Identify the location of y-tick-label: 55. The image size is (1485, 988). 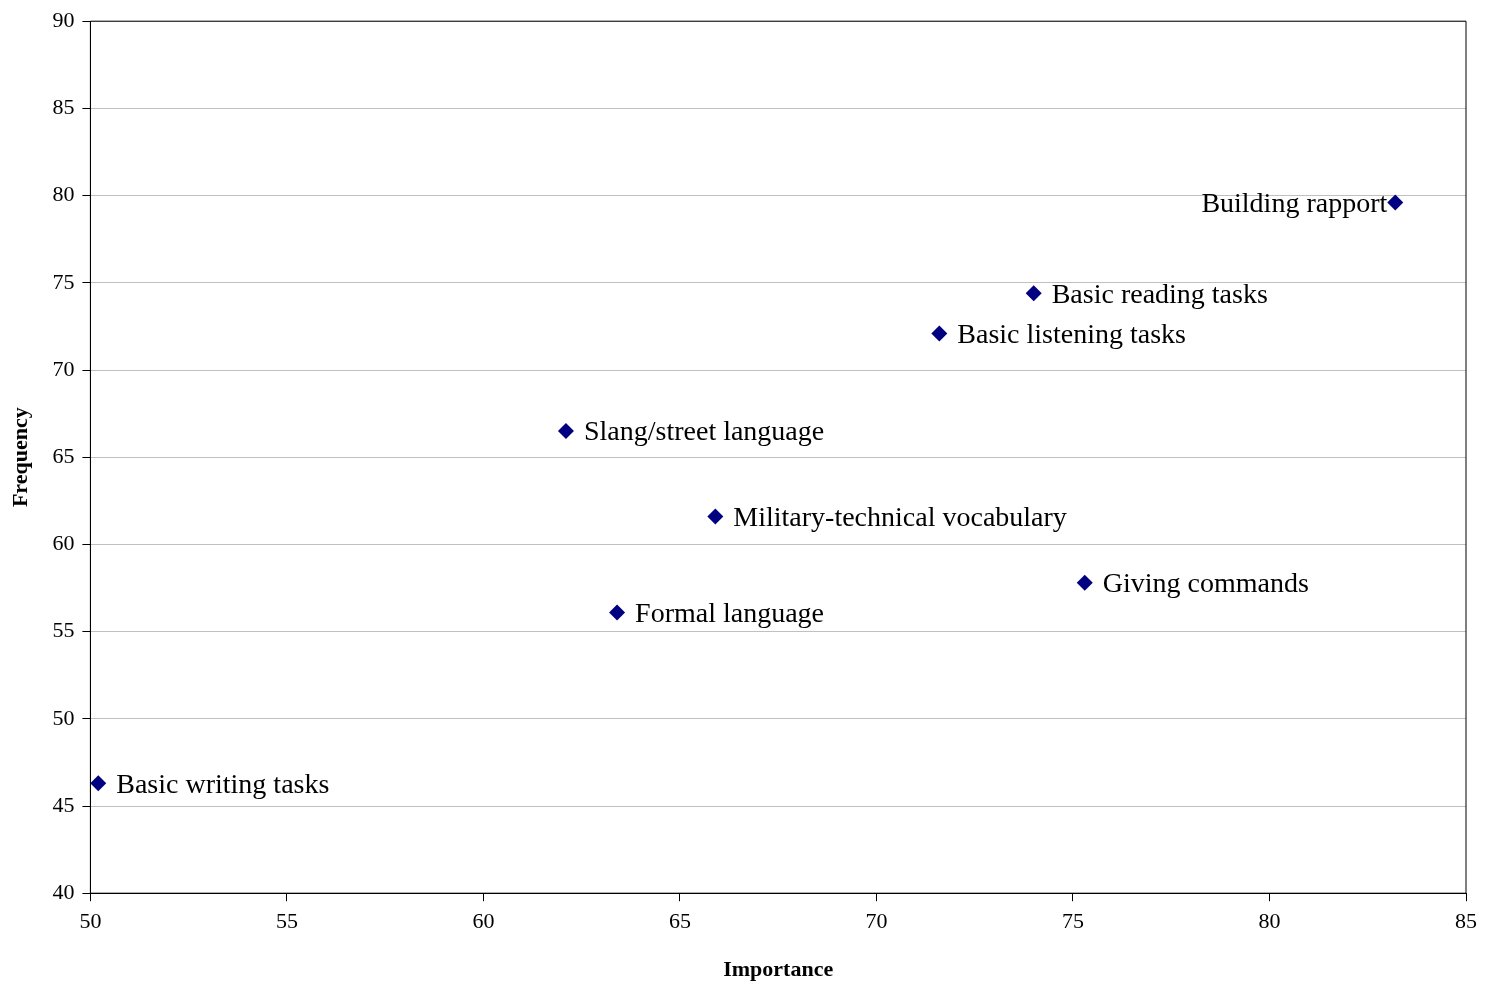
(63, 630).